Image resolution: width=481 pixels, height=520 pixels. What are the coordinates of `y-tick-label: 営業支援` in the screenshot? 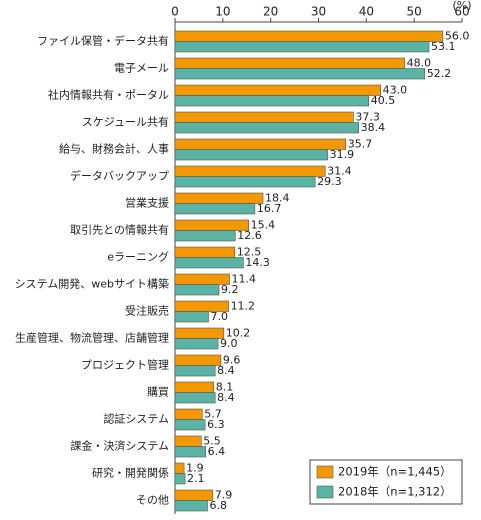 It's located at (147, 203).